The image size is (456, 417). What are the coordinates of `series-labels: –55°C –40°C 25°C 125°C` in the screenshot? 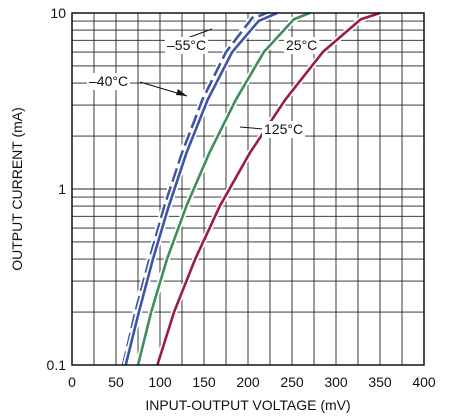 It's located at (203, 83).